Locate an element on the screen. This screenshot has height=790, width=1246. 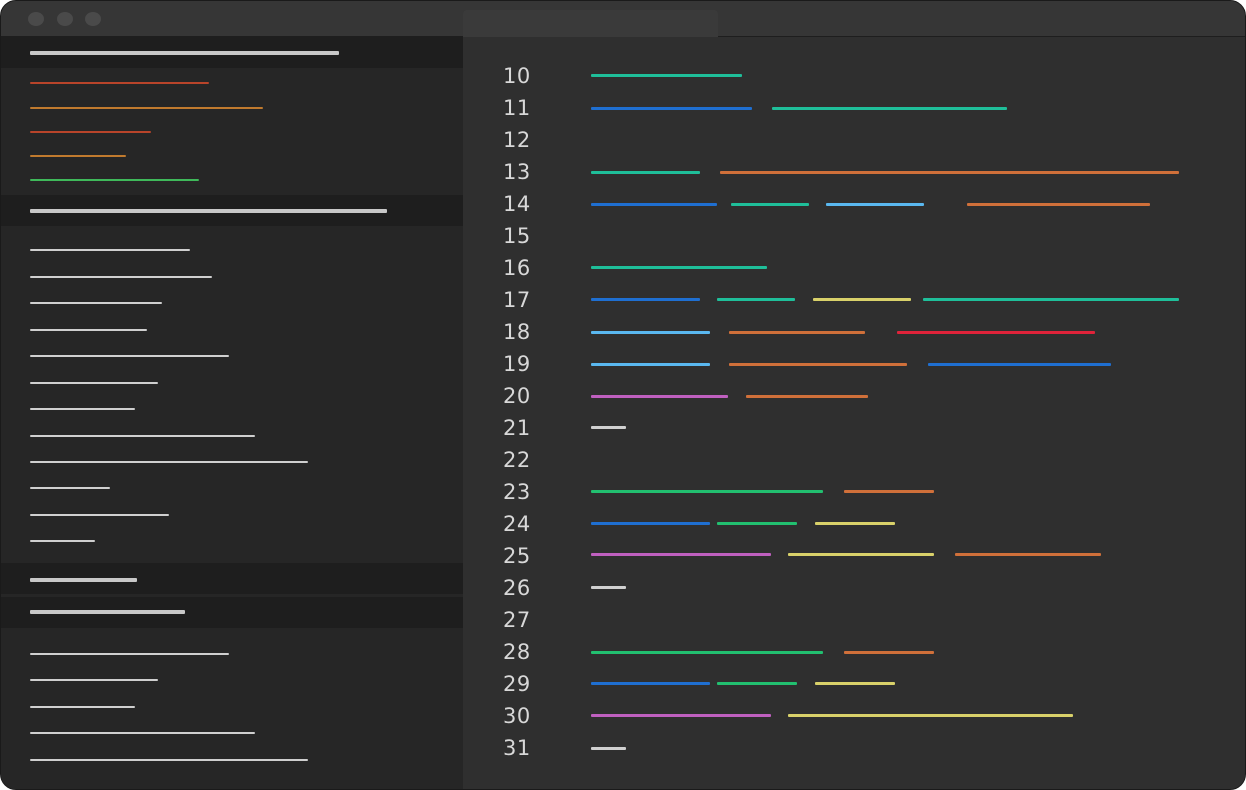
line-number: 27 is located at coordinates (517, 620).